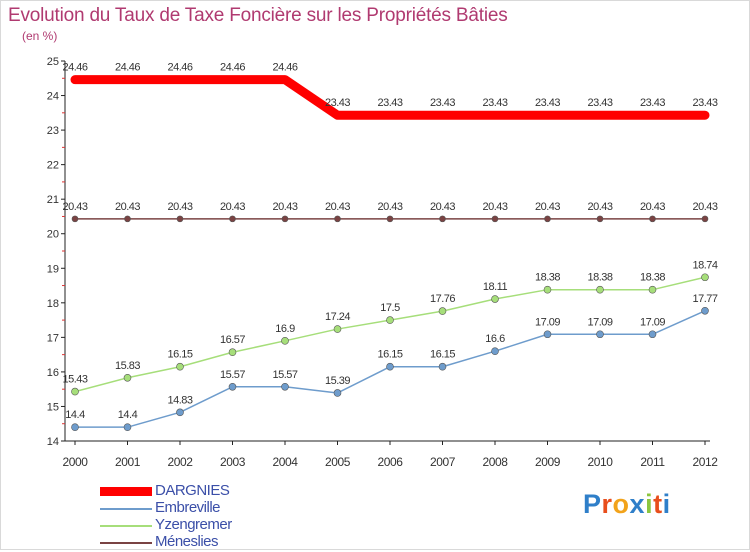 The image size is (750, 552). Describe the element at coordinates (53, 235) in the screenshot. I see `y-tick-label: 20` at that location.